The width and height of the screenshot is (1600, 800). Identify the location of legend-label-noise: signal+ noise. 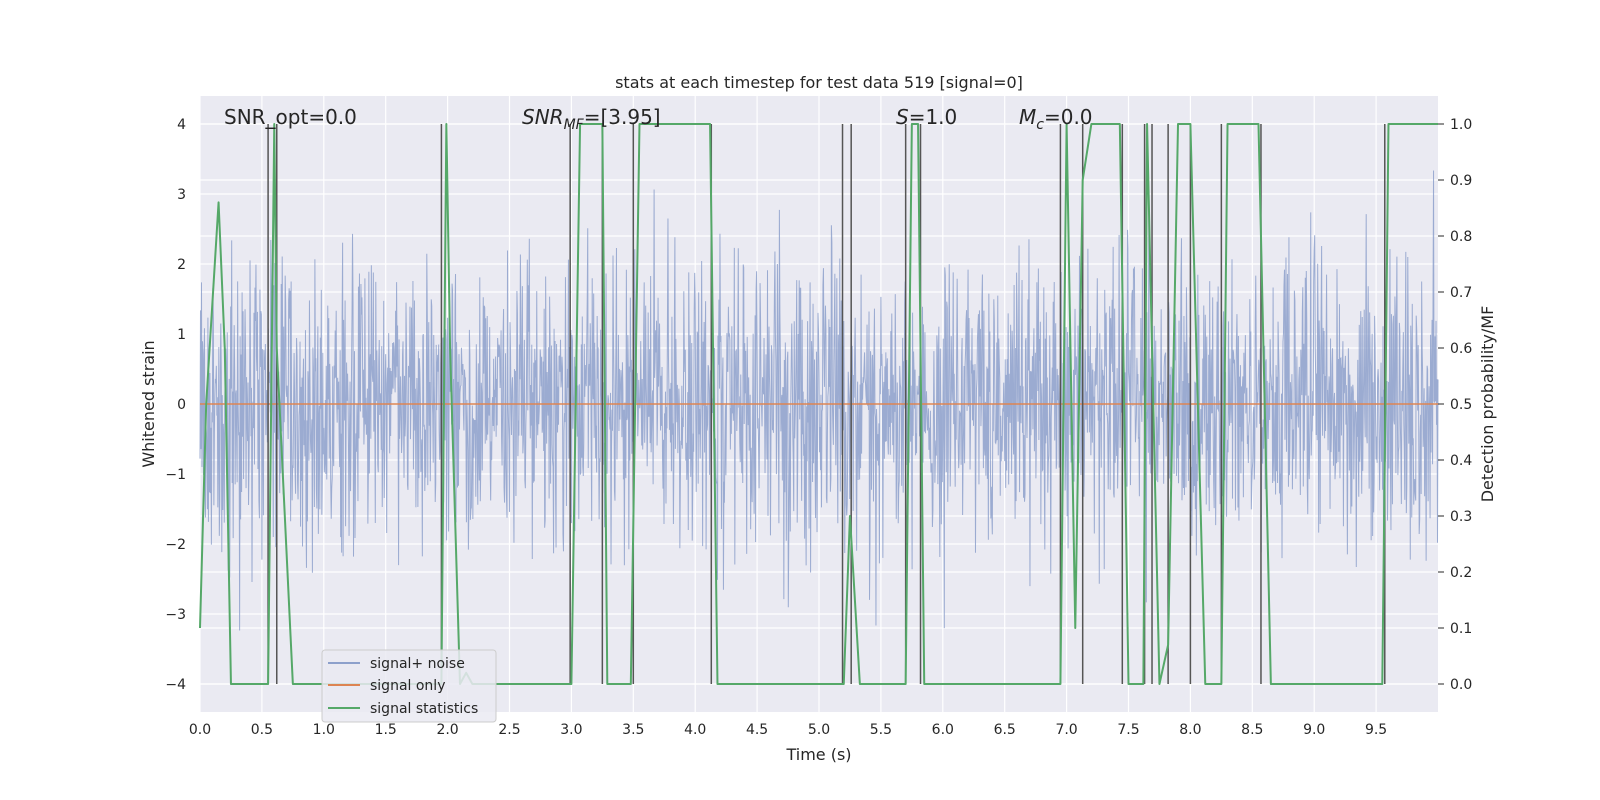
(417, 664).